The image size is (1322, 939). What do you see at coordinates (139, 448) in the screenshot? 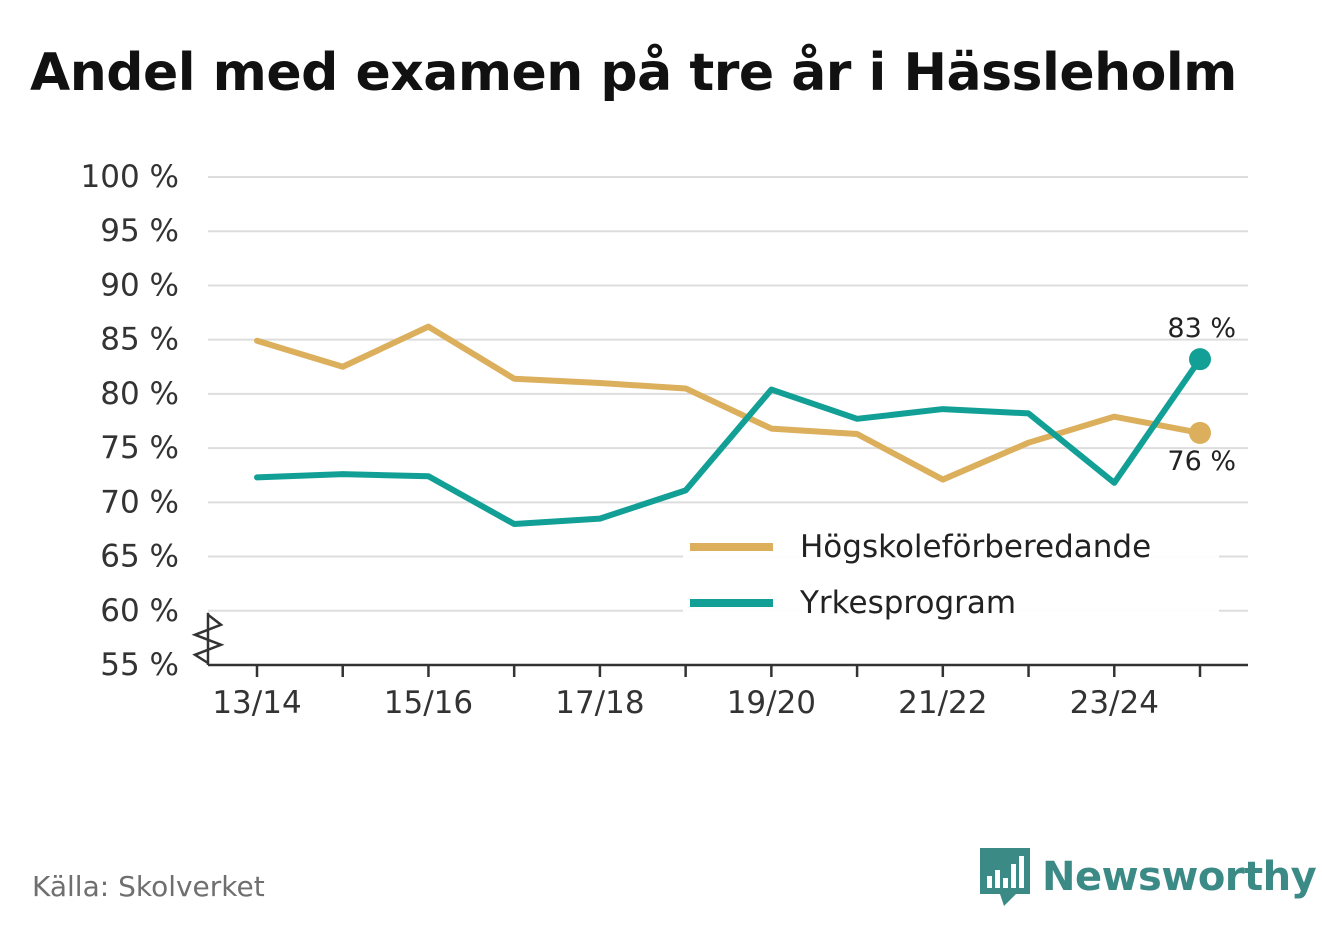
I see `y-tick-label: 75 %` at bounding box center [139, 448].